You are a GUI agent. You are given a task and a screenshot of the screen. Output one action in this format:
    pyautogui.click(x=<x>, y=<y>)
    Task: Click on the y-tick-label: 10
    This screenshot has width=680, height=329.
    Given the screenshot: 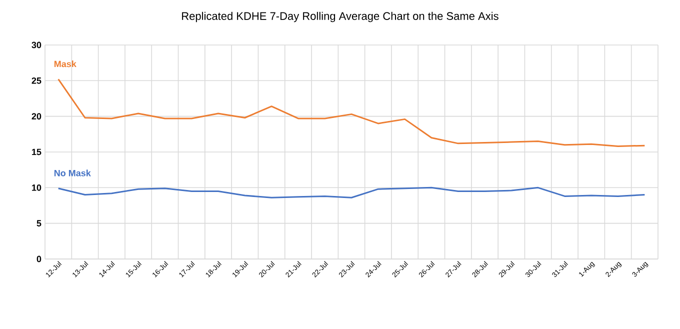 What is the action you would take?
    pyautogui.click(x=37, y=187)
    